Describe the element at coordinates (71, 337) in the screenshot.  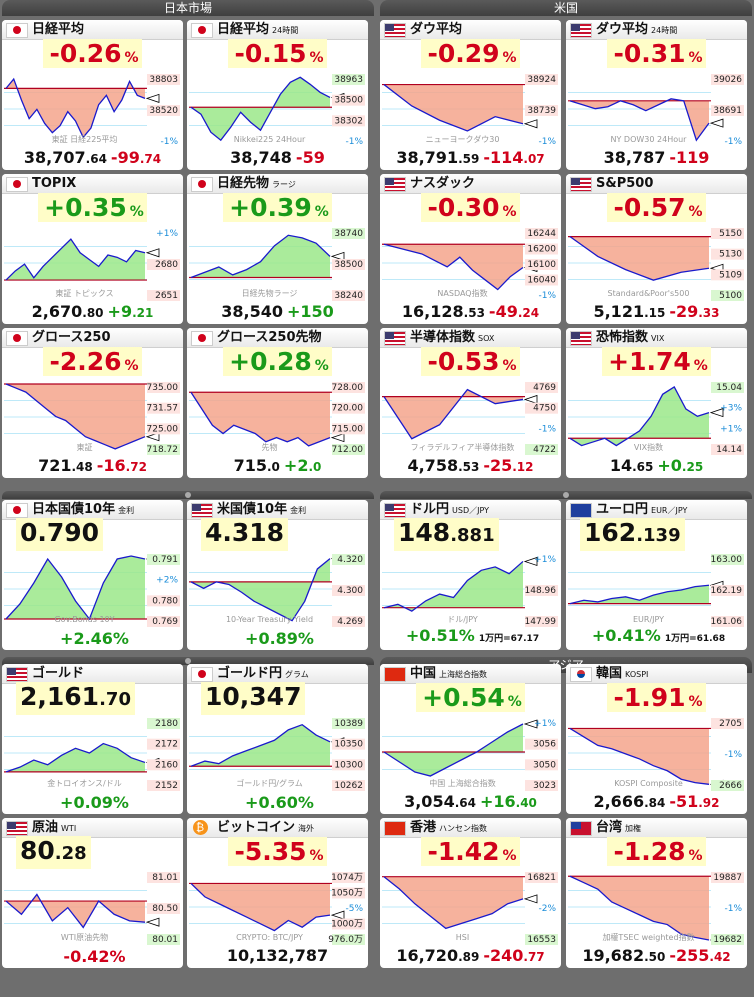
I see `tile-name: グロース250` at that location.